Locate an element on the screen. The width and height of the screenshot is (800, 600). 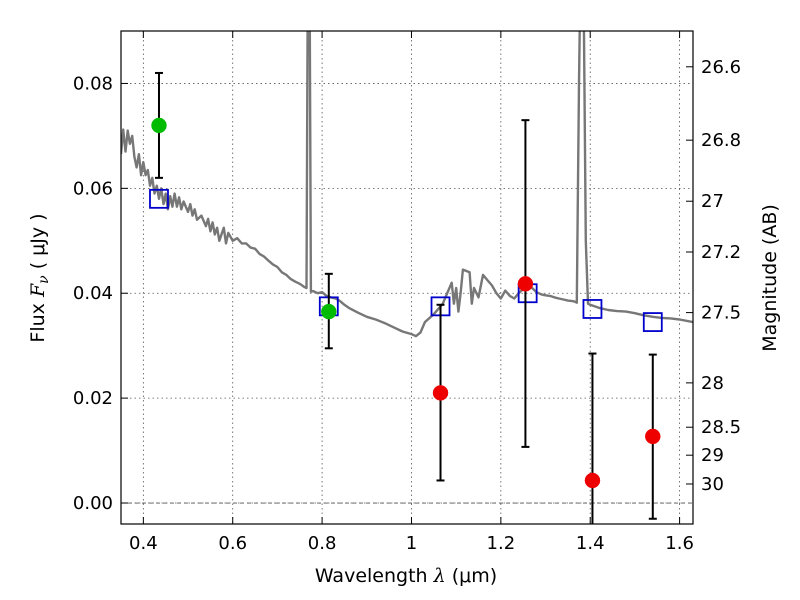
y-tick-label: 0.02 is located at coordinates (93, 398).